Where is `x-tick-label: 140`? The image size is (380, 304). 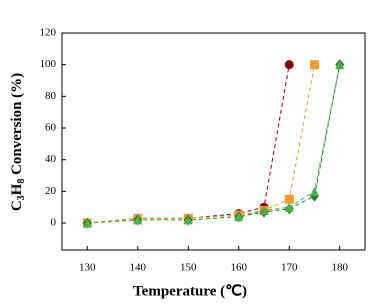 x-tick-label: 140 is located at coordinates (138, 268).